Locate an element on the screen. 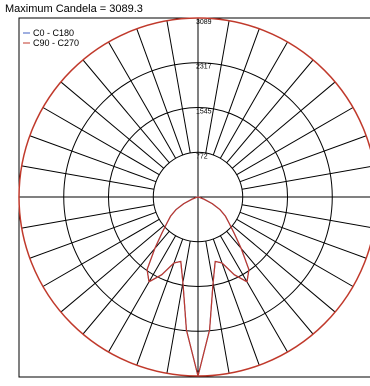  series-curves is located at coordinates (198, 286).